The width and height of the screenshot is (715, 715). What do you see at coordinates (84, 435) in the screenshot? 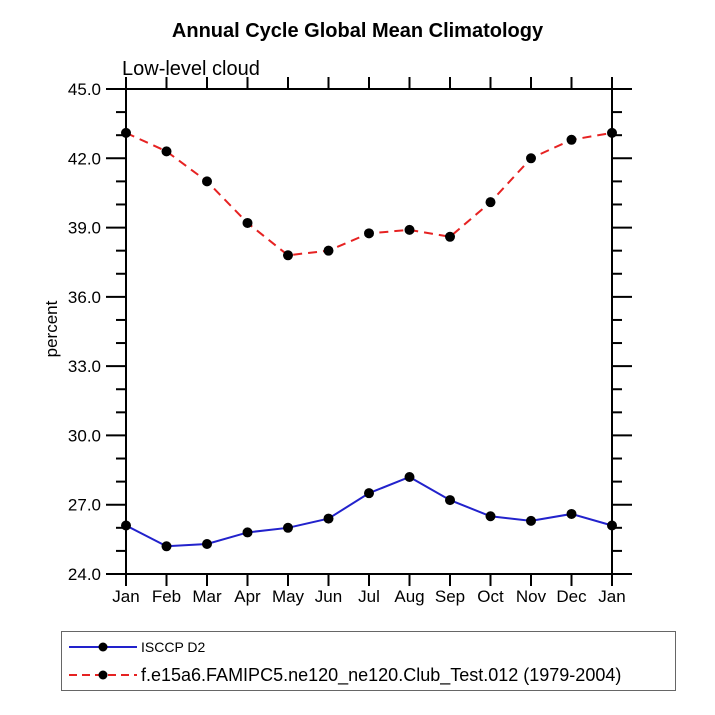
I see `y-tick-label: 30.0` at bounding box center [84, 435].